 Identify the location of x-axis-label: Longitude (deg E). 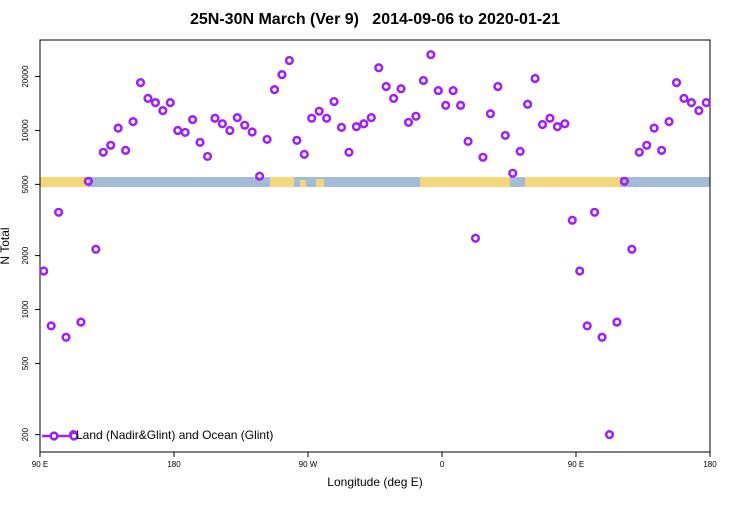
(374, 482).